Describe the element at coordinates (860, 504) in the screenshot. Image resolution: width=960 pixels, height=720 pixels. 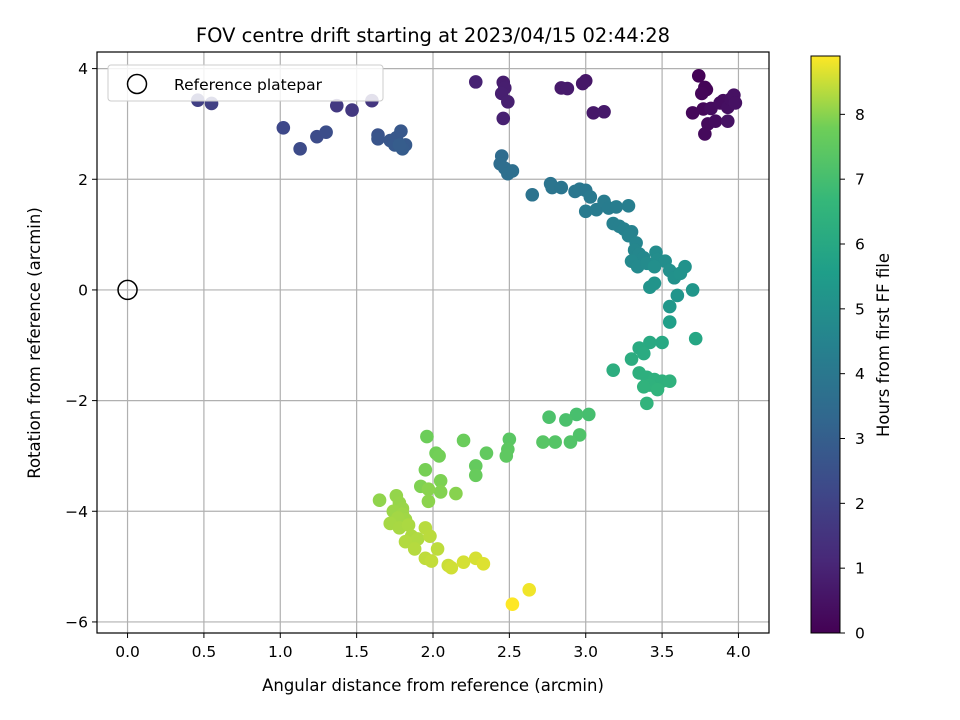
I see `colorbar-tick-label: 2` at that location.